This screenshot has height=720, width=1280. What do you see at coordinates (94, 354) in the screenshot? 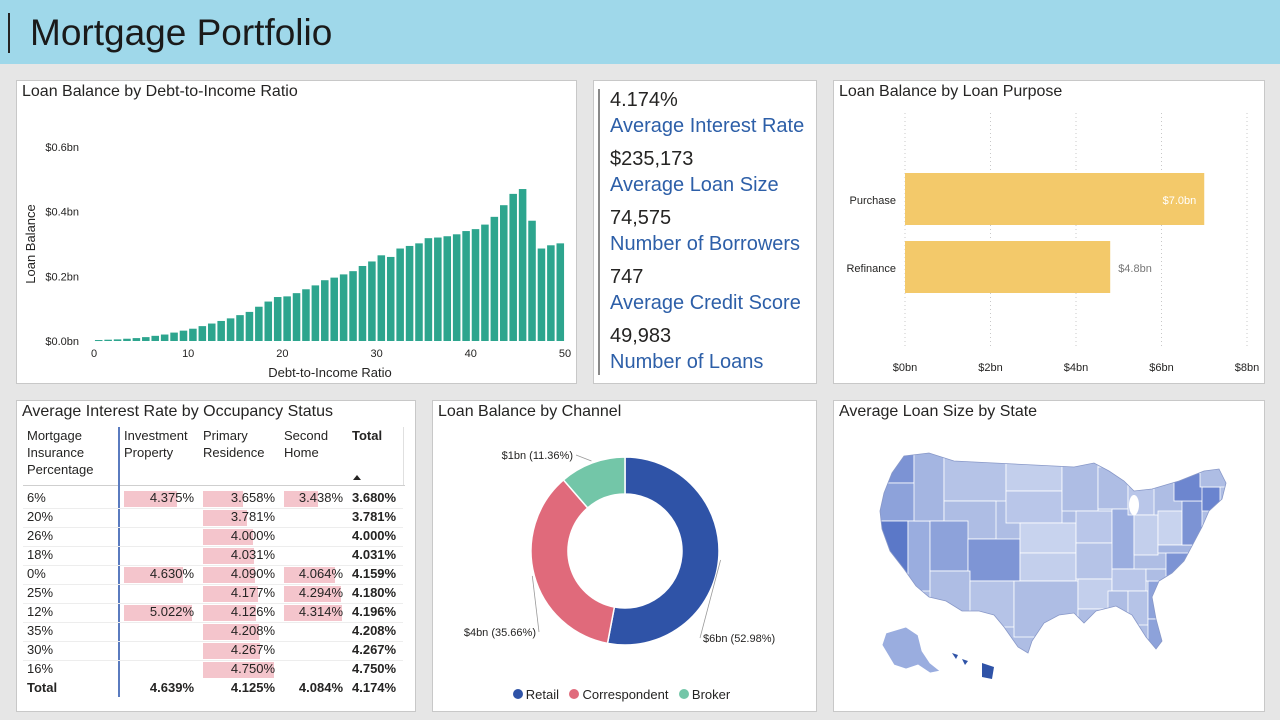
I see `x-tick-label: 0` at bounding box center [94, 354].